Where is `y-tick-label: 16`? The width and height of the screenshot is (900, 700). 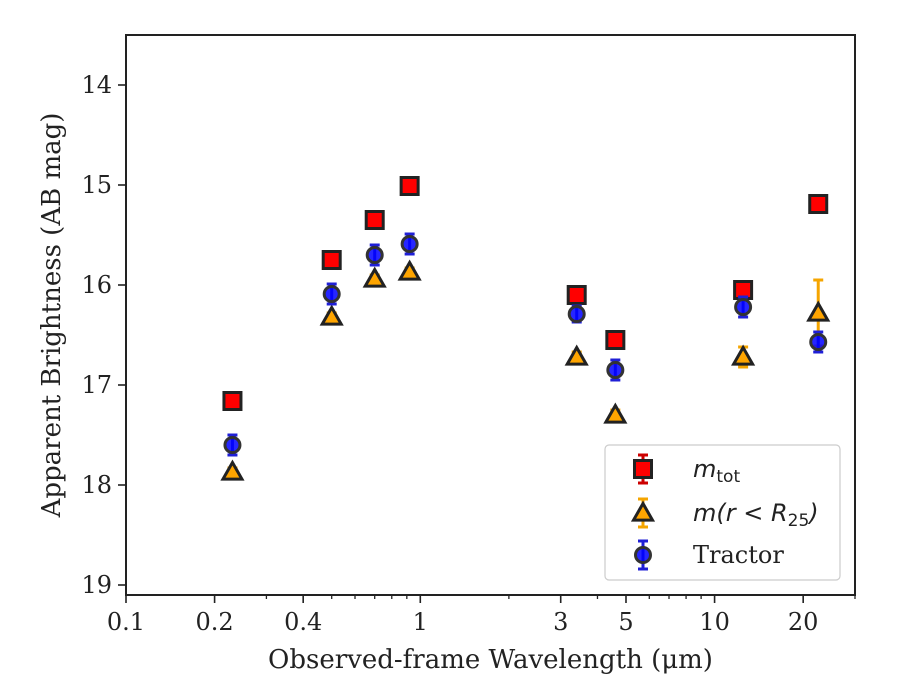 y-tick-label: 16 is located at coordinates (96, 285).